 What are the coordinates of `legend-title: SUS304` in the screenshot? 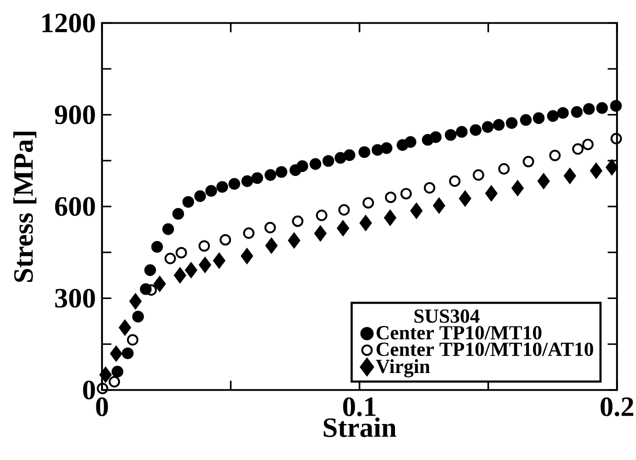 It's located at (447, 316).